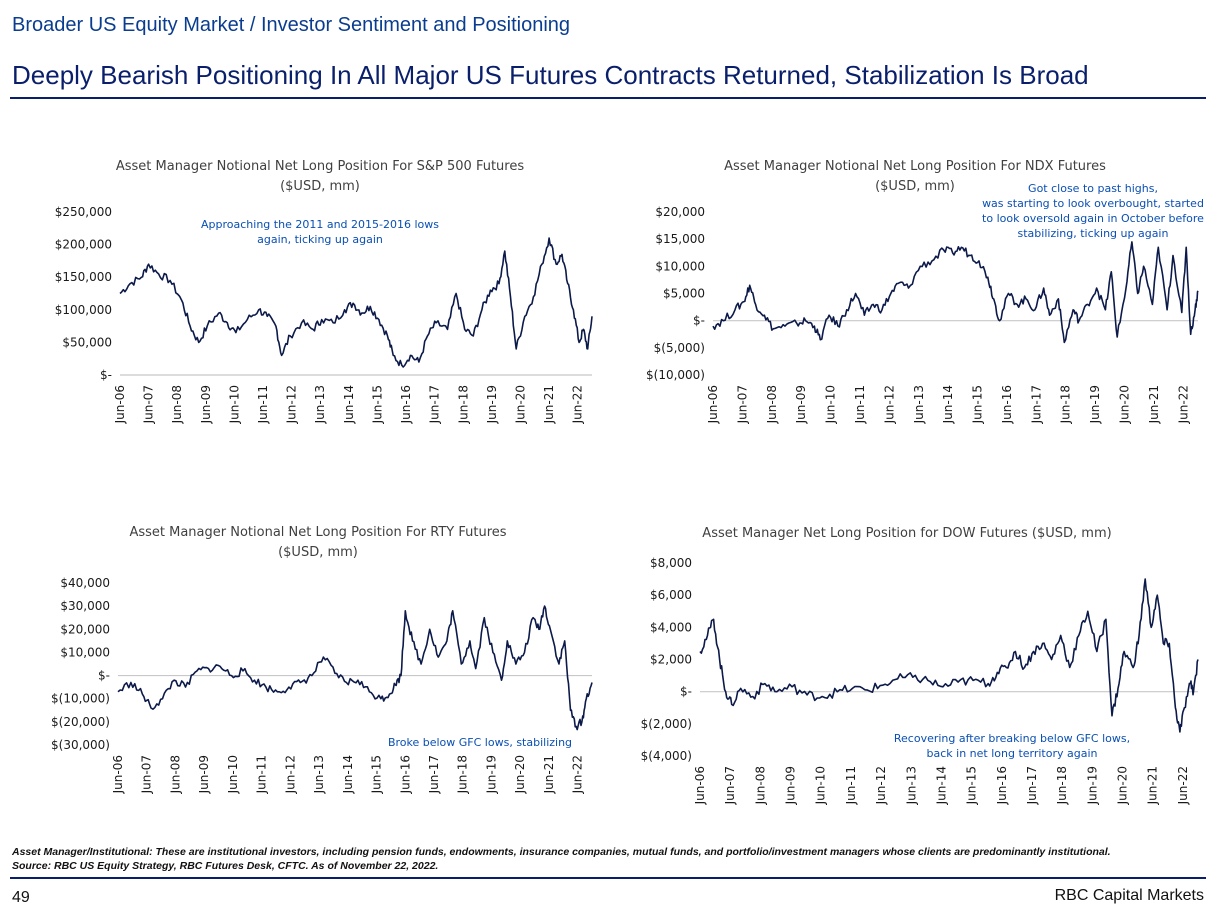  I want to click on y-tick-label: $20,000, so click(85, 629).